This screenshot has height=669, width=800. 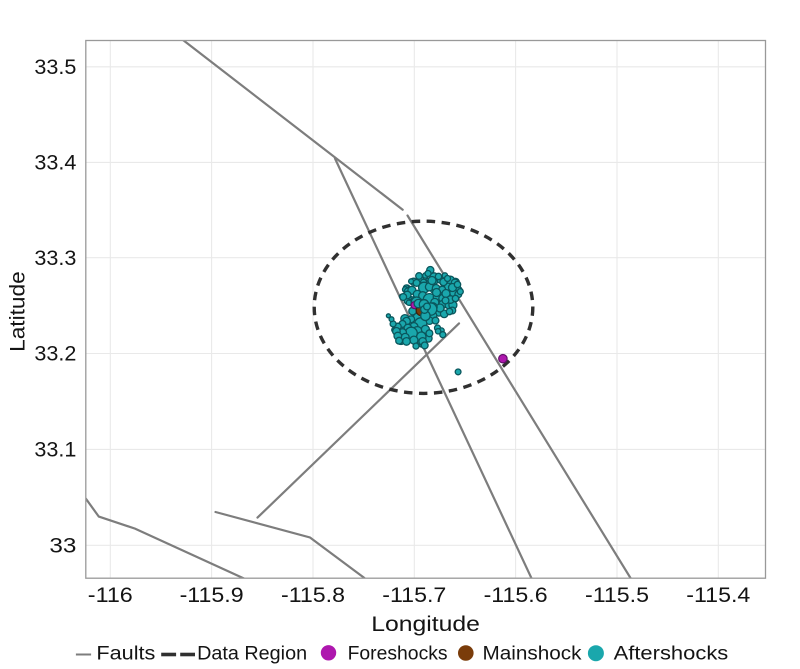 I want to click on svg-text: Data Region, so click(x=252, y=654).